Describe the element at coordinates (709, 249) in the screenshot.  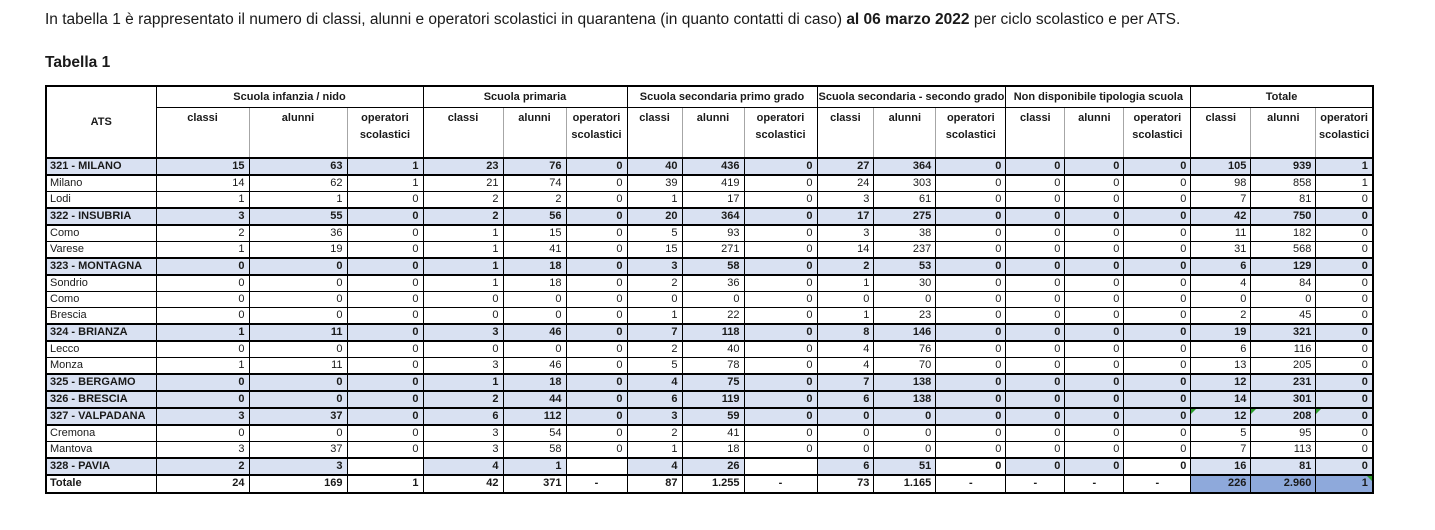
I see `table-row-varese: Varese 1 19 0 1 41 0 15 271 0 14 237 0 0 0 0 31 568 0` at that location.